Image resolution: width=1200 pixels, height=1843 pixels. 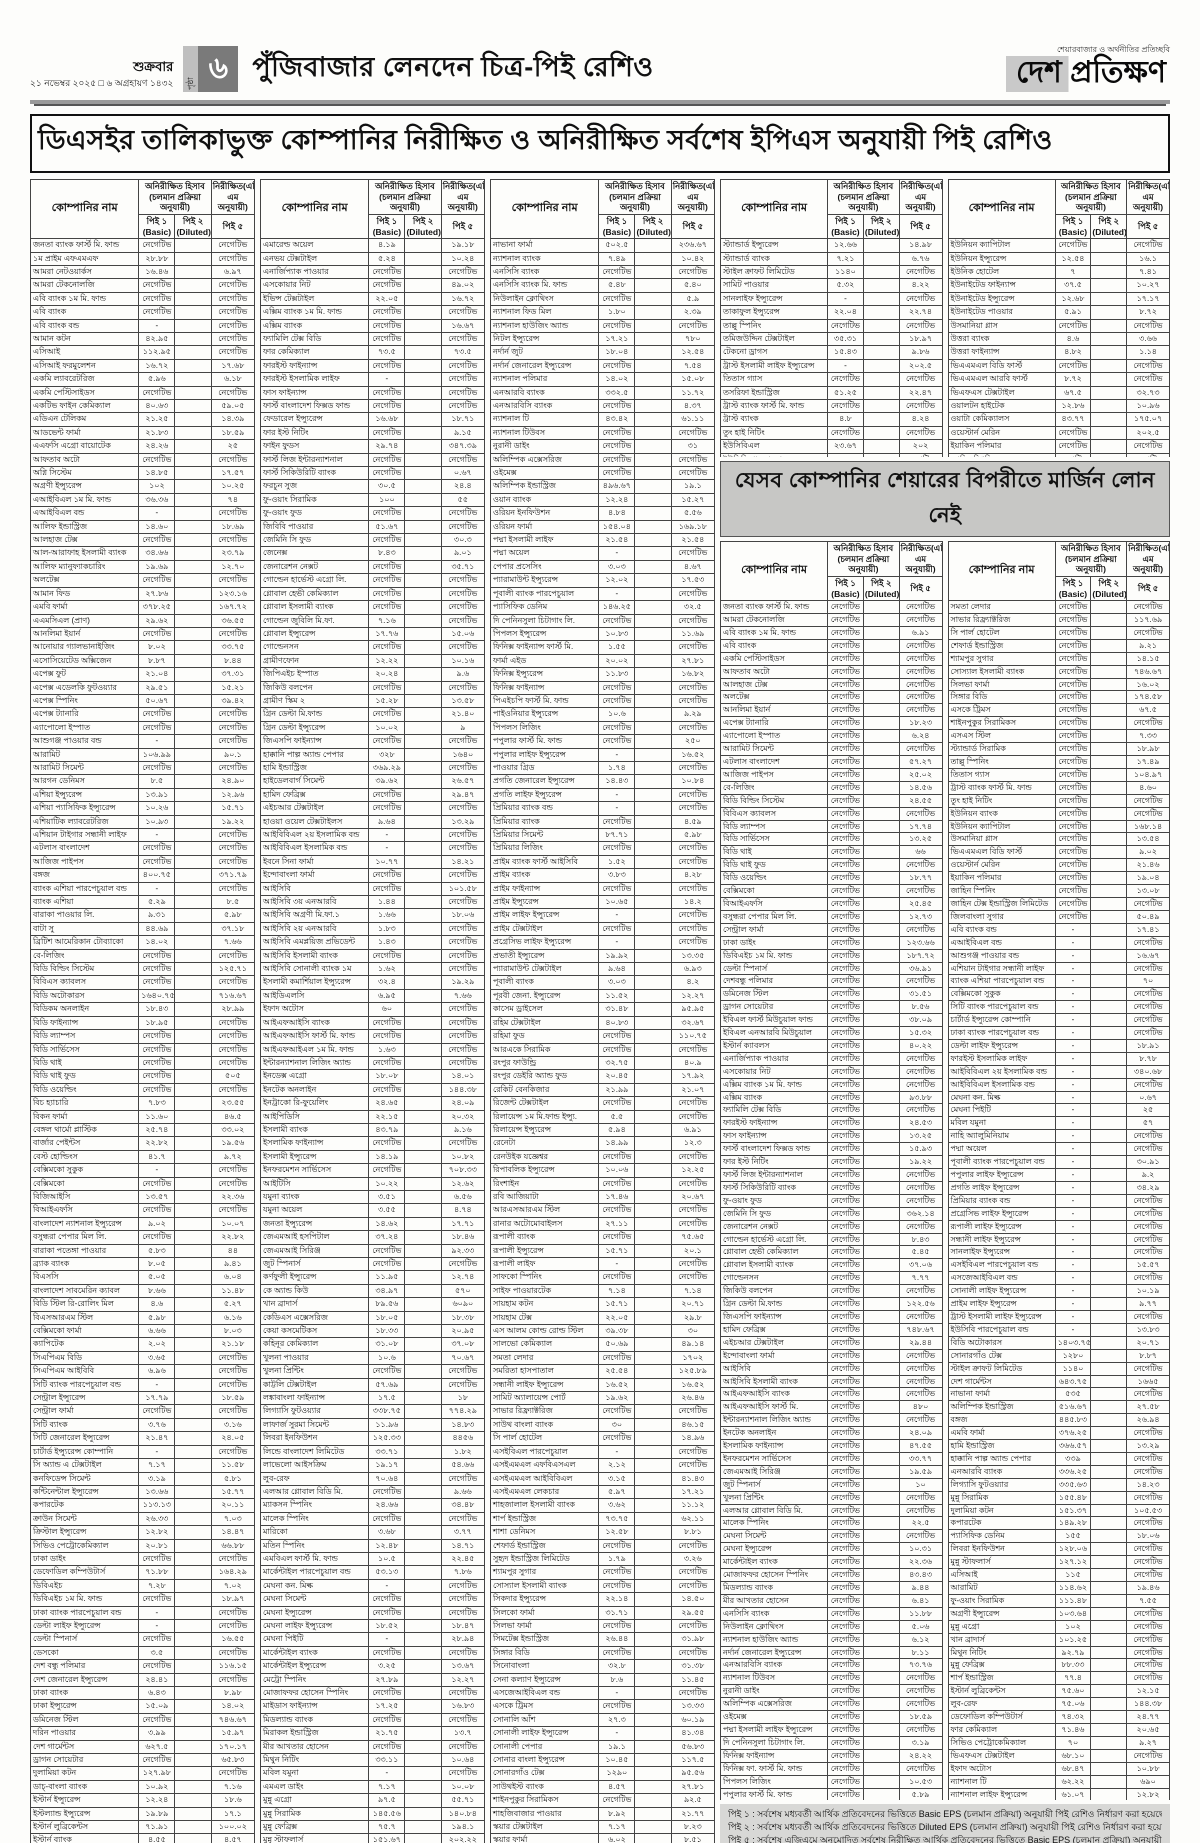 I want to click on table-row: এসকে ট্রিমস নেগেটিভ ১৩.৩৩, so click(x=602, y=1706).